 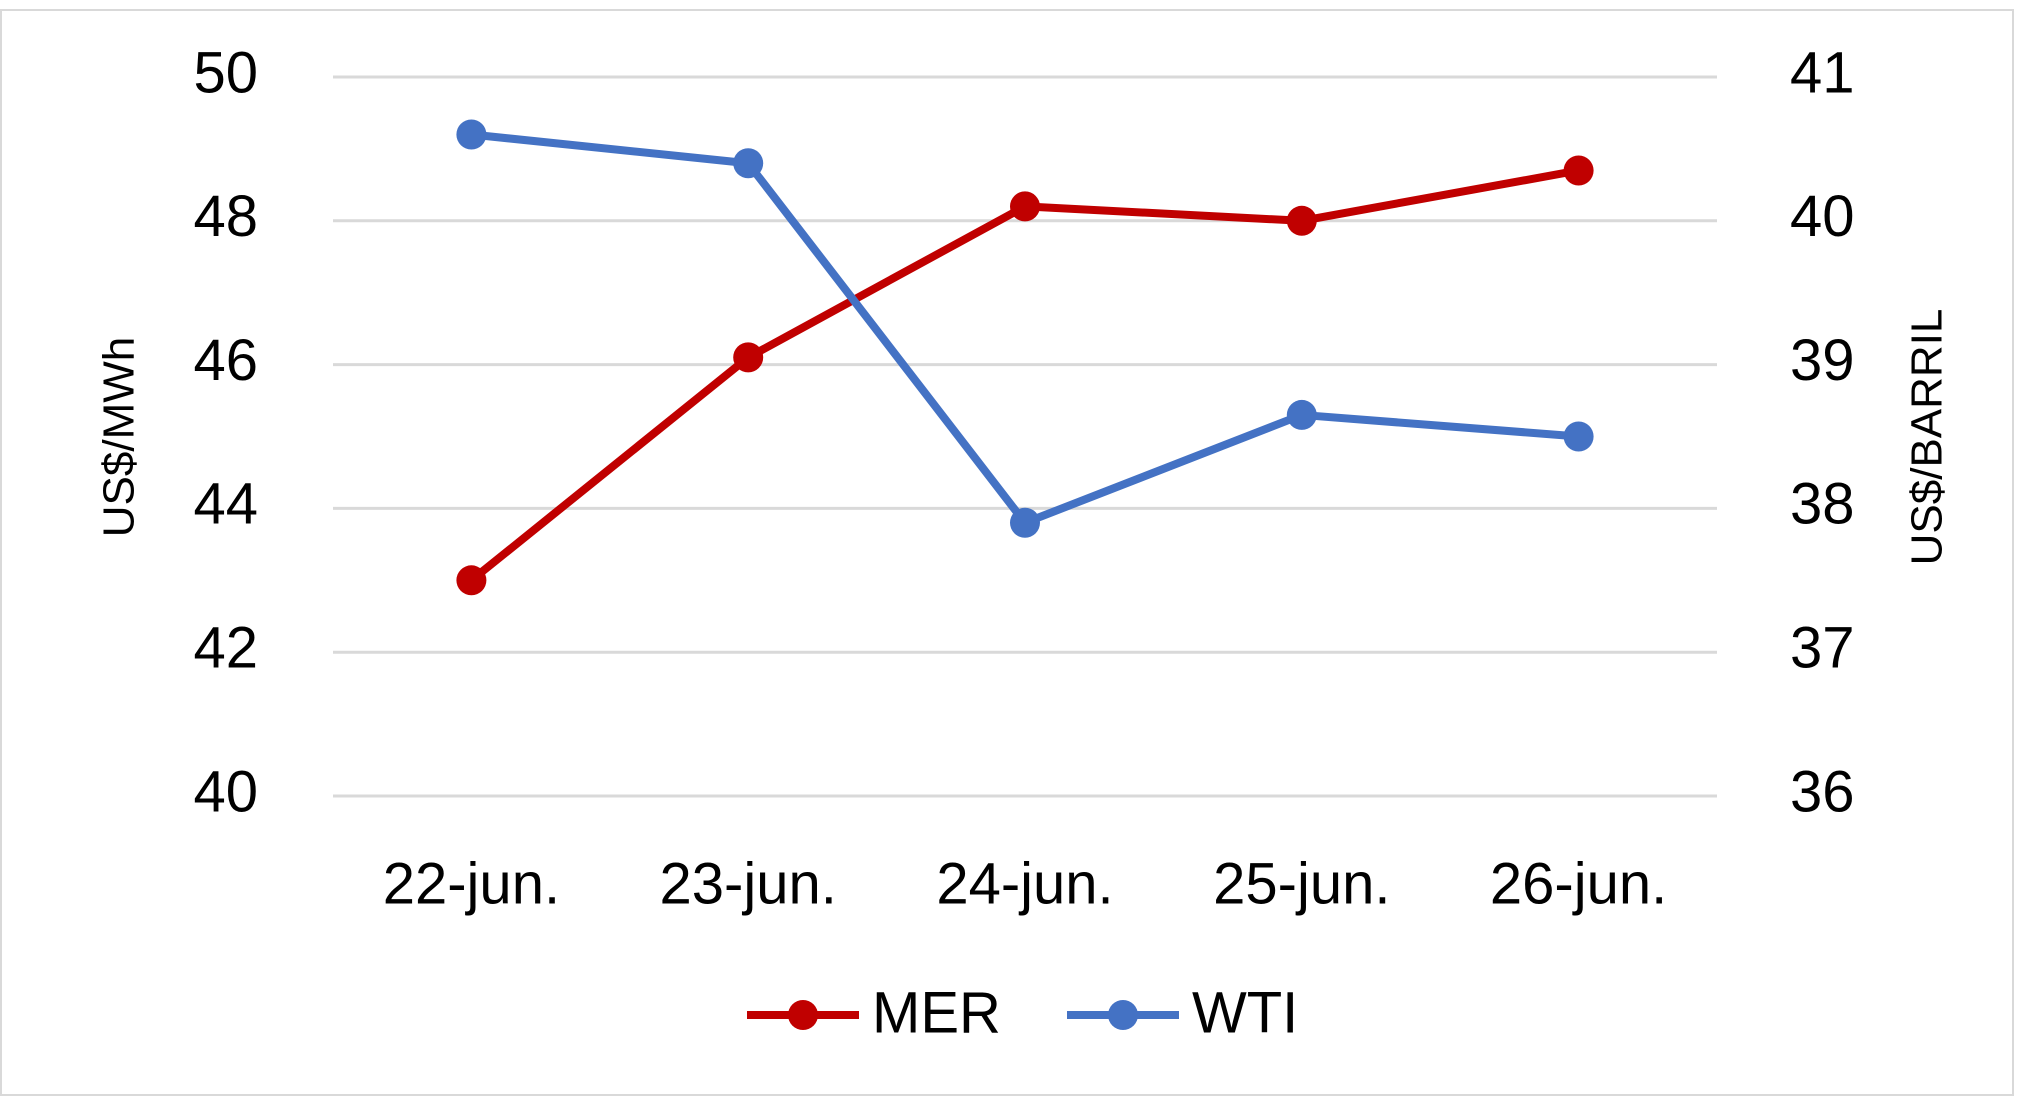 What do you see at coordinates (936, 1012) in the screenshot?
I see `legend-label: MER` at bounding box center [936, 1012].